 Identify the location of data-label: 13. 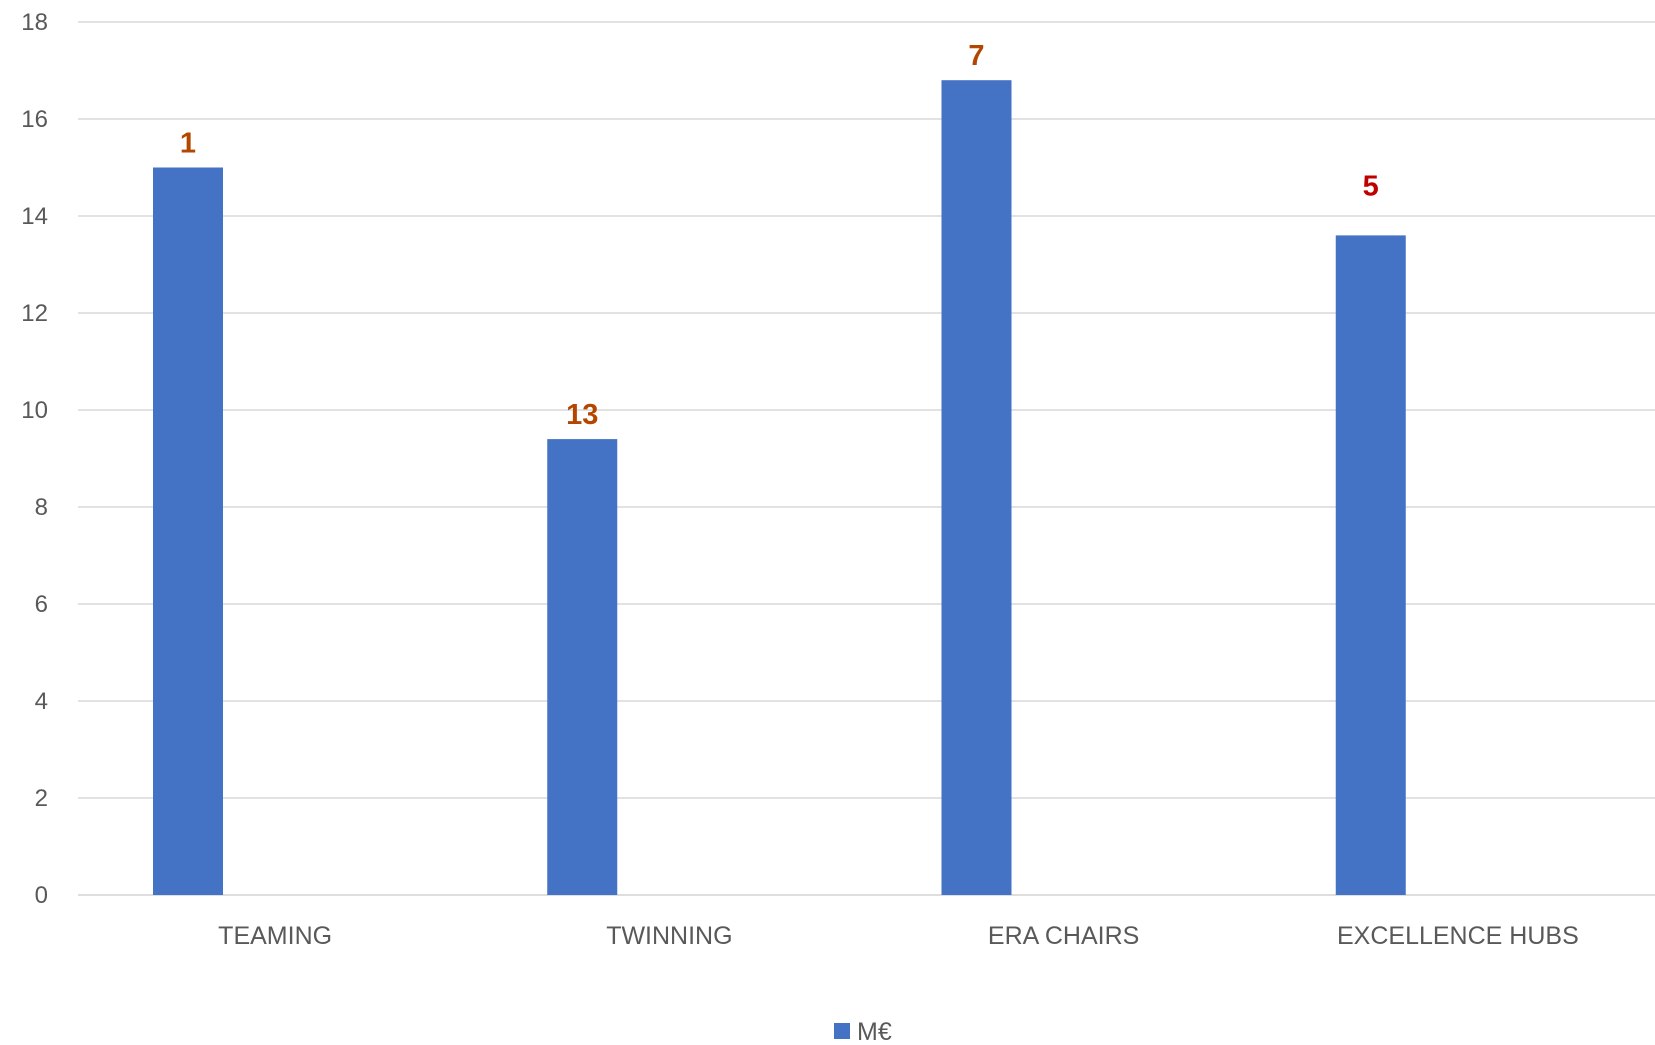
(582, 415).